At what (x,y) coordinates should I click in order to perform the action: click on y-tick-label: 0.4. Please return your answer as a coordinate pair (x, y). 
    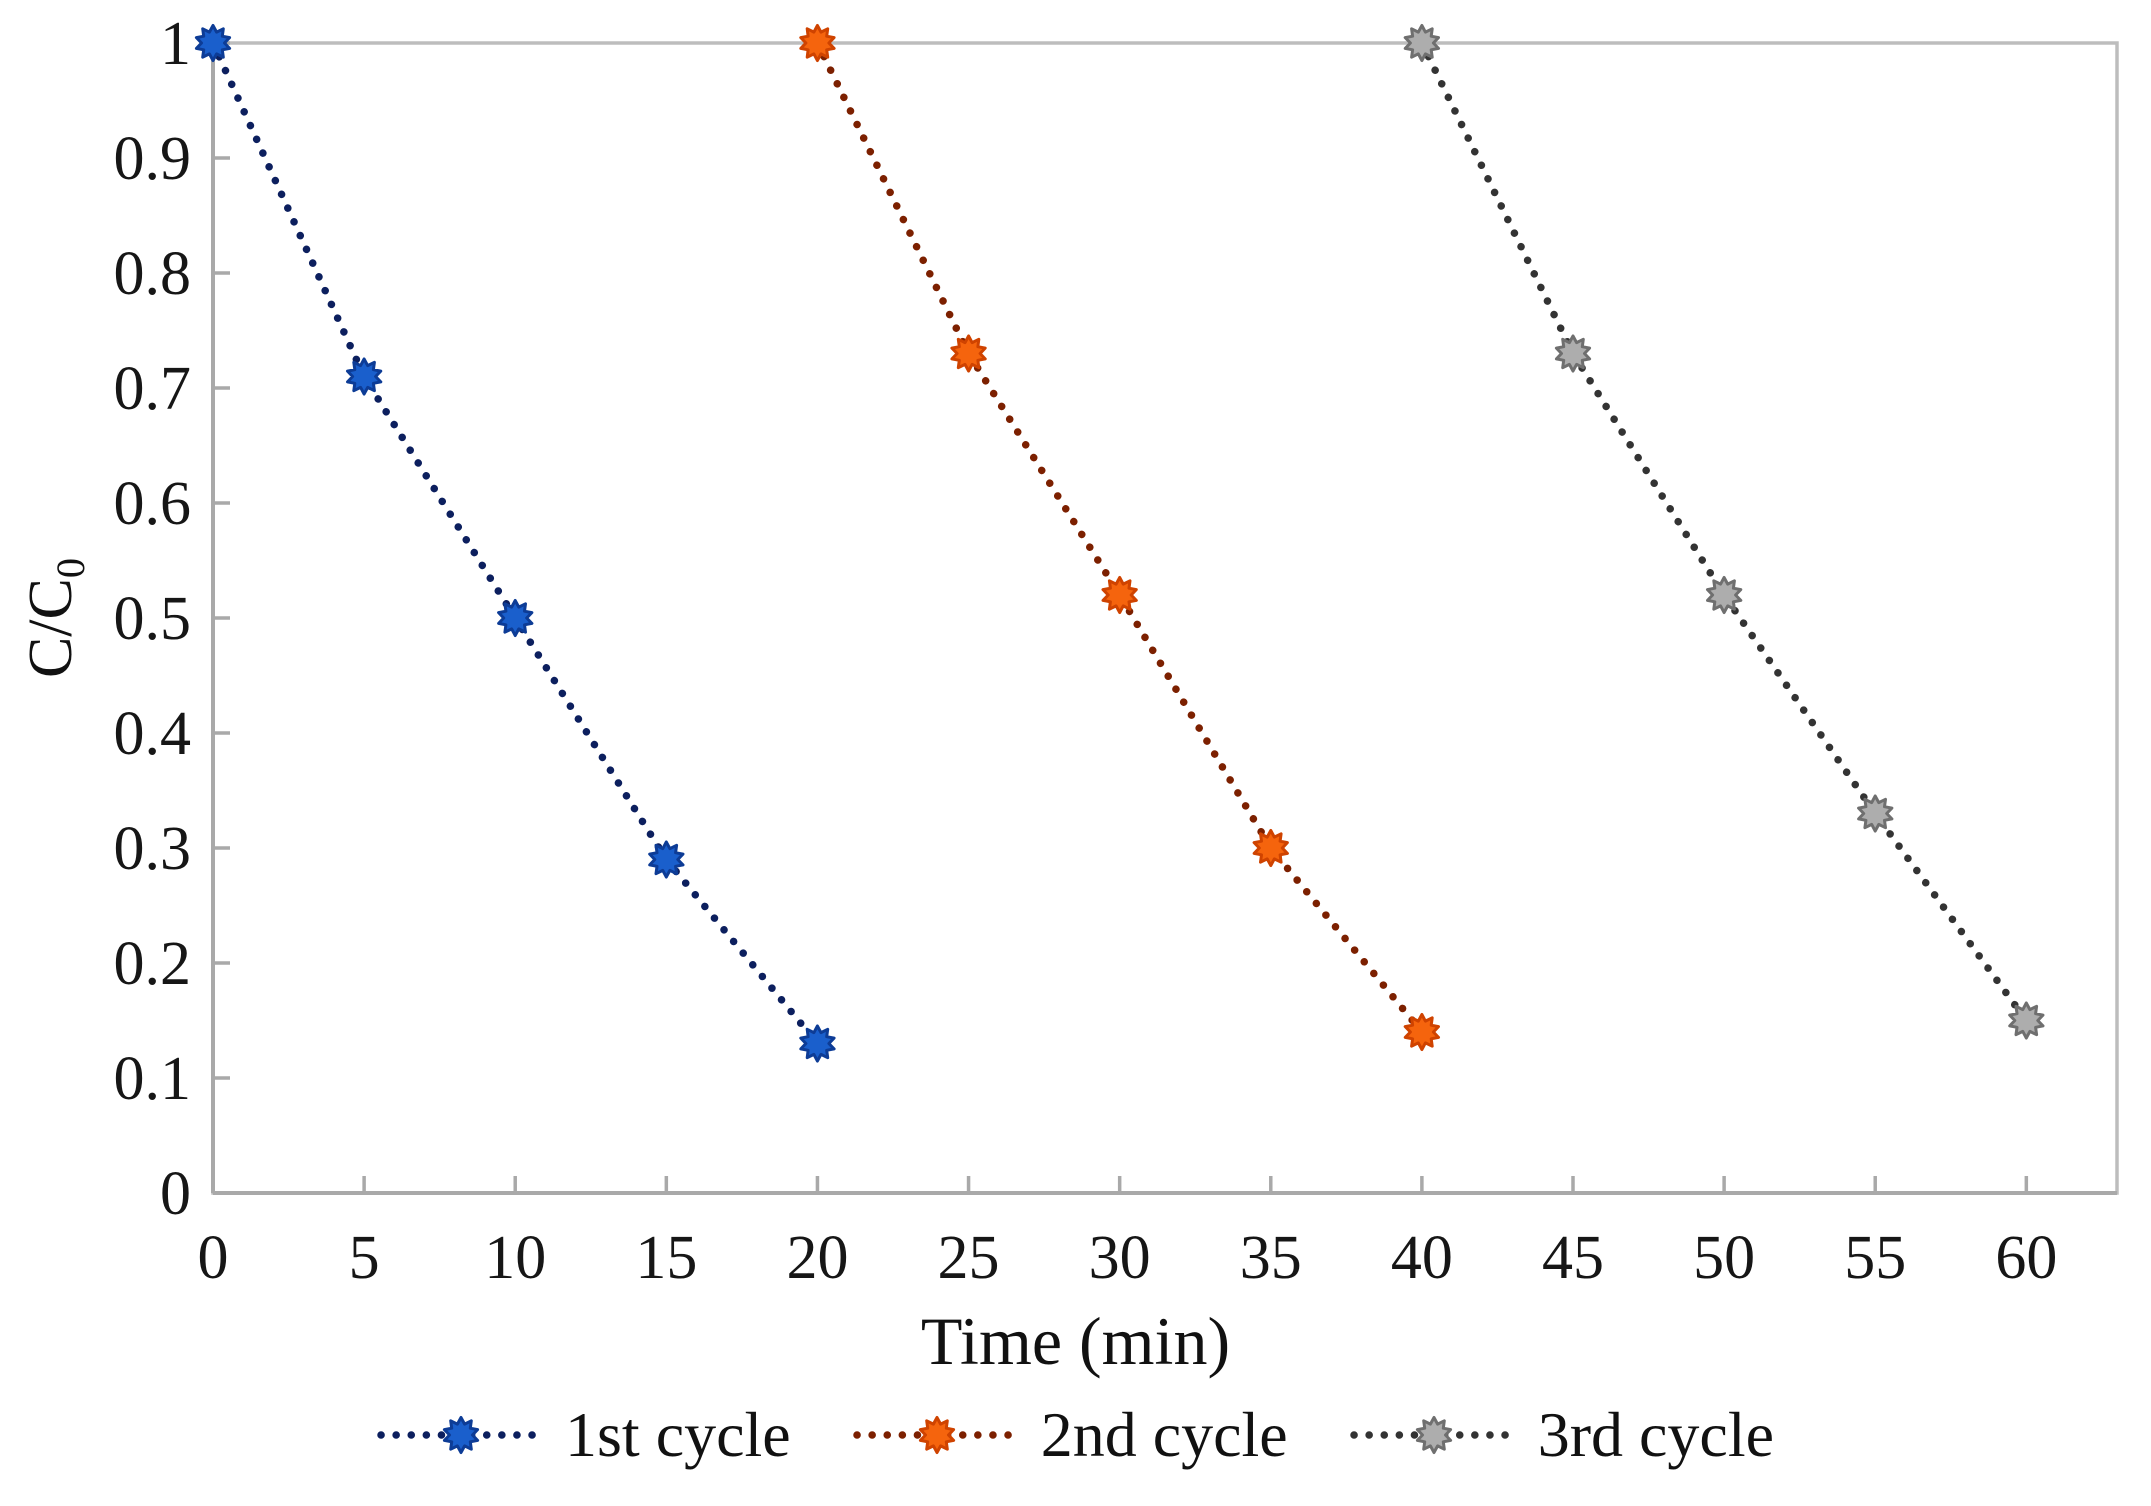
    Looking at the image, I should click on (153, 734).